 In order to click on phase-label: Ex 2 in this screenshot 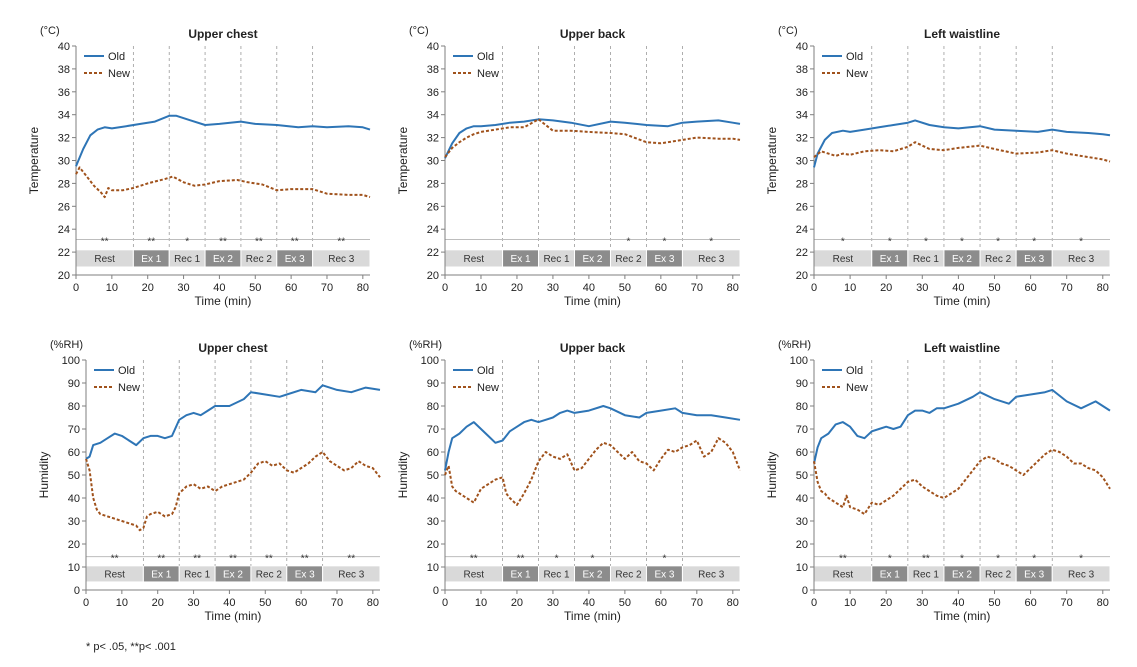, I will do `click(962, 259)`.